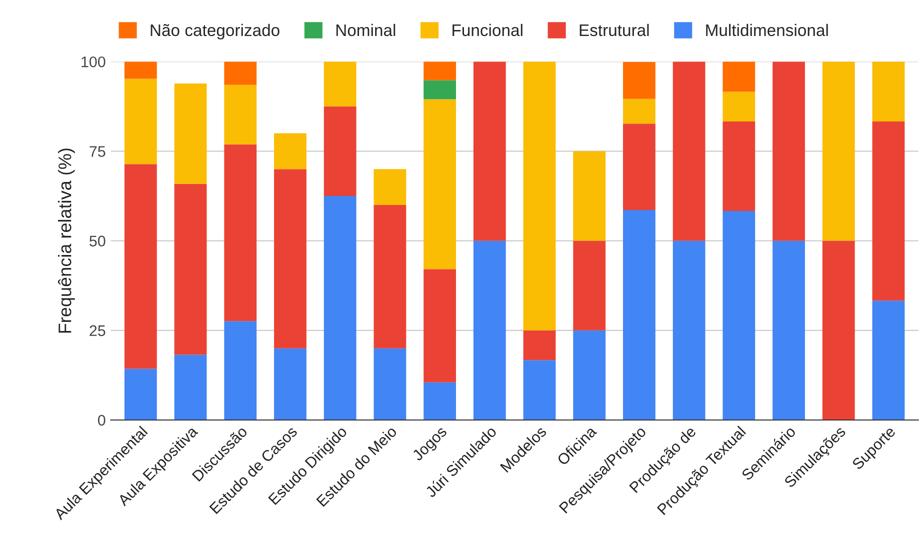 This screenshot has height=560, width=923. Describe the element at coordinates (767, 30) in the screenshot. I see `legend-label: Multidimensional` at that location.